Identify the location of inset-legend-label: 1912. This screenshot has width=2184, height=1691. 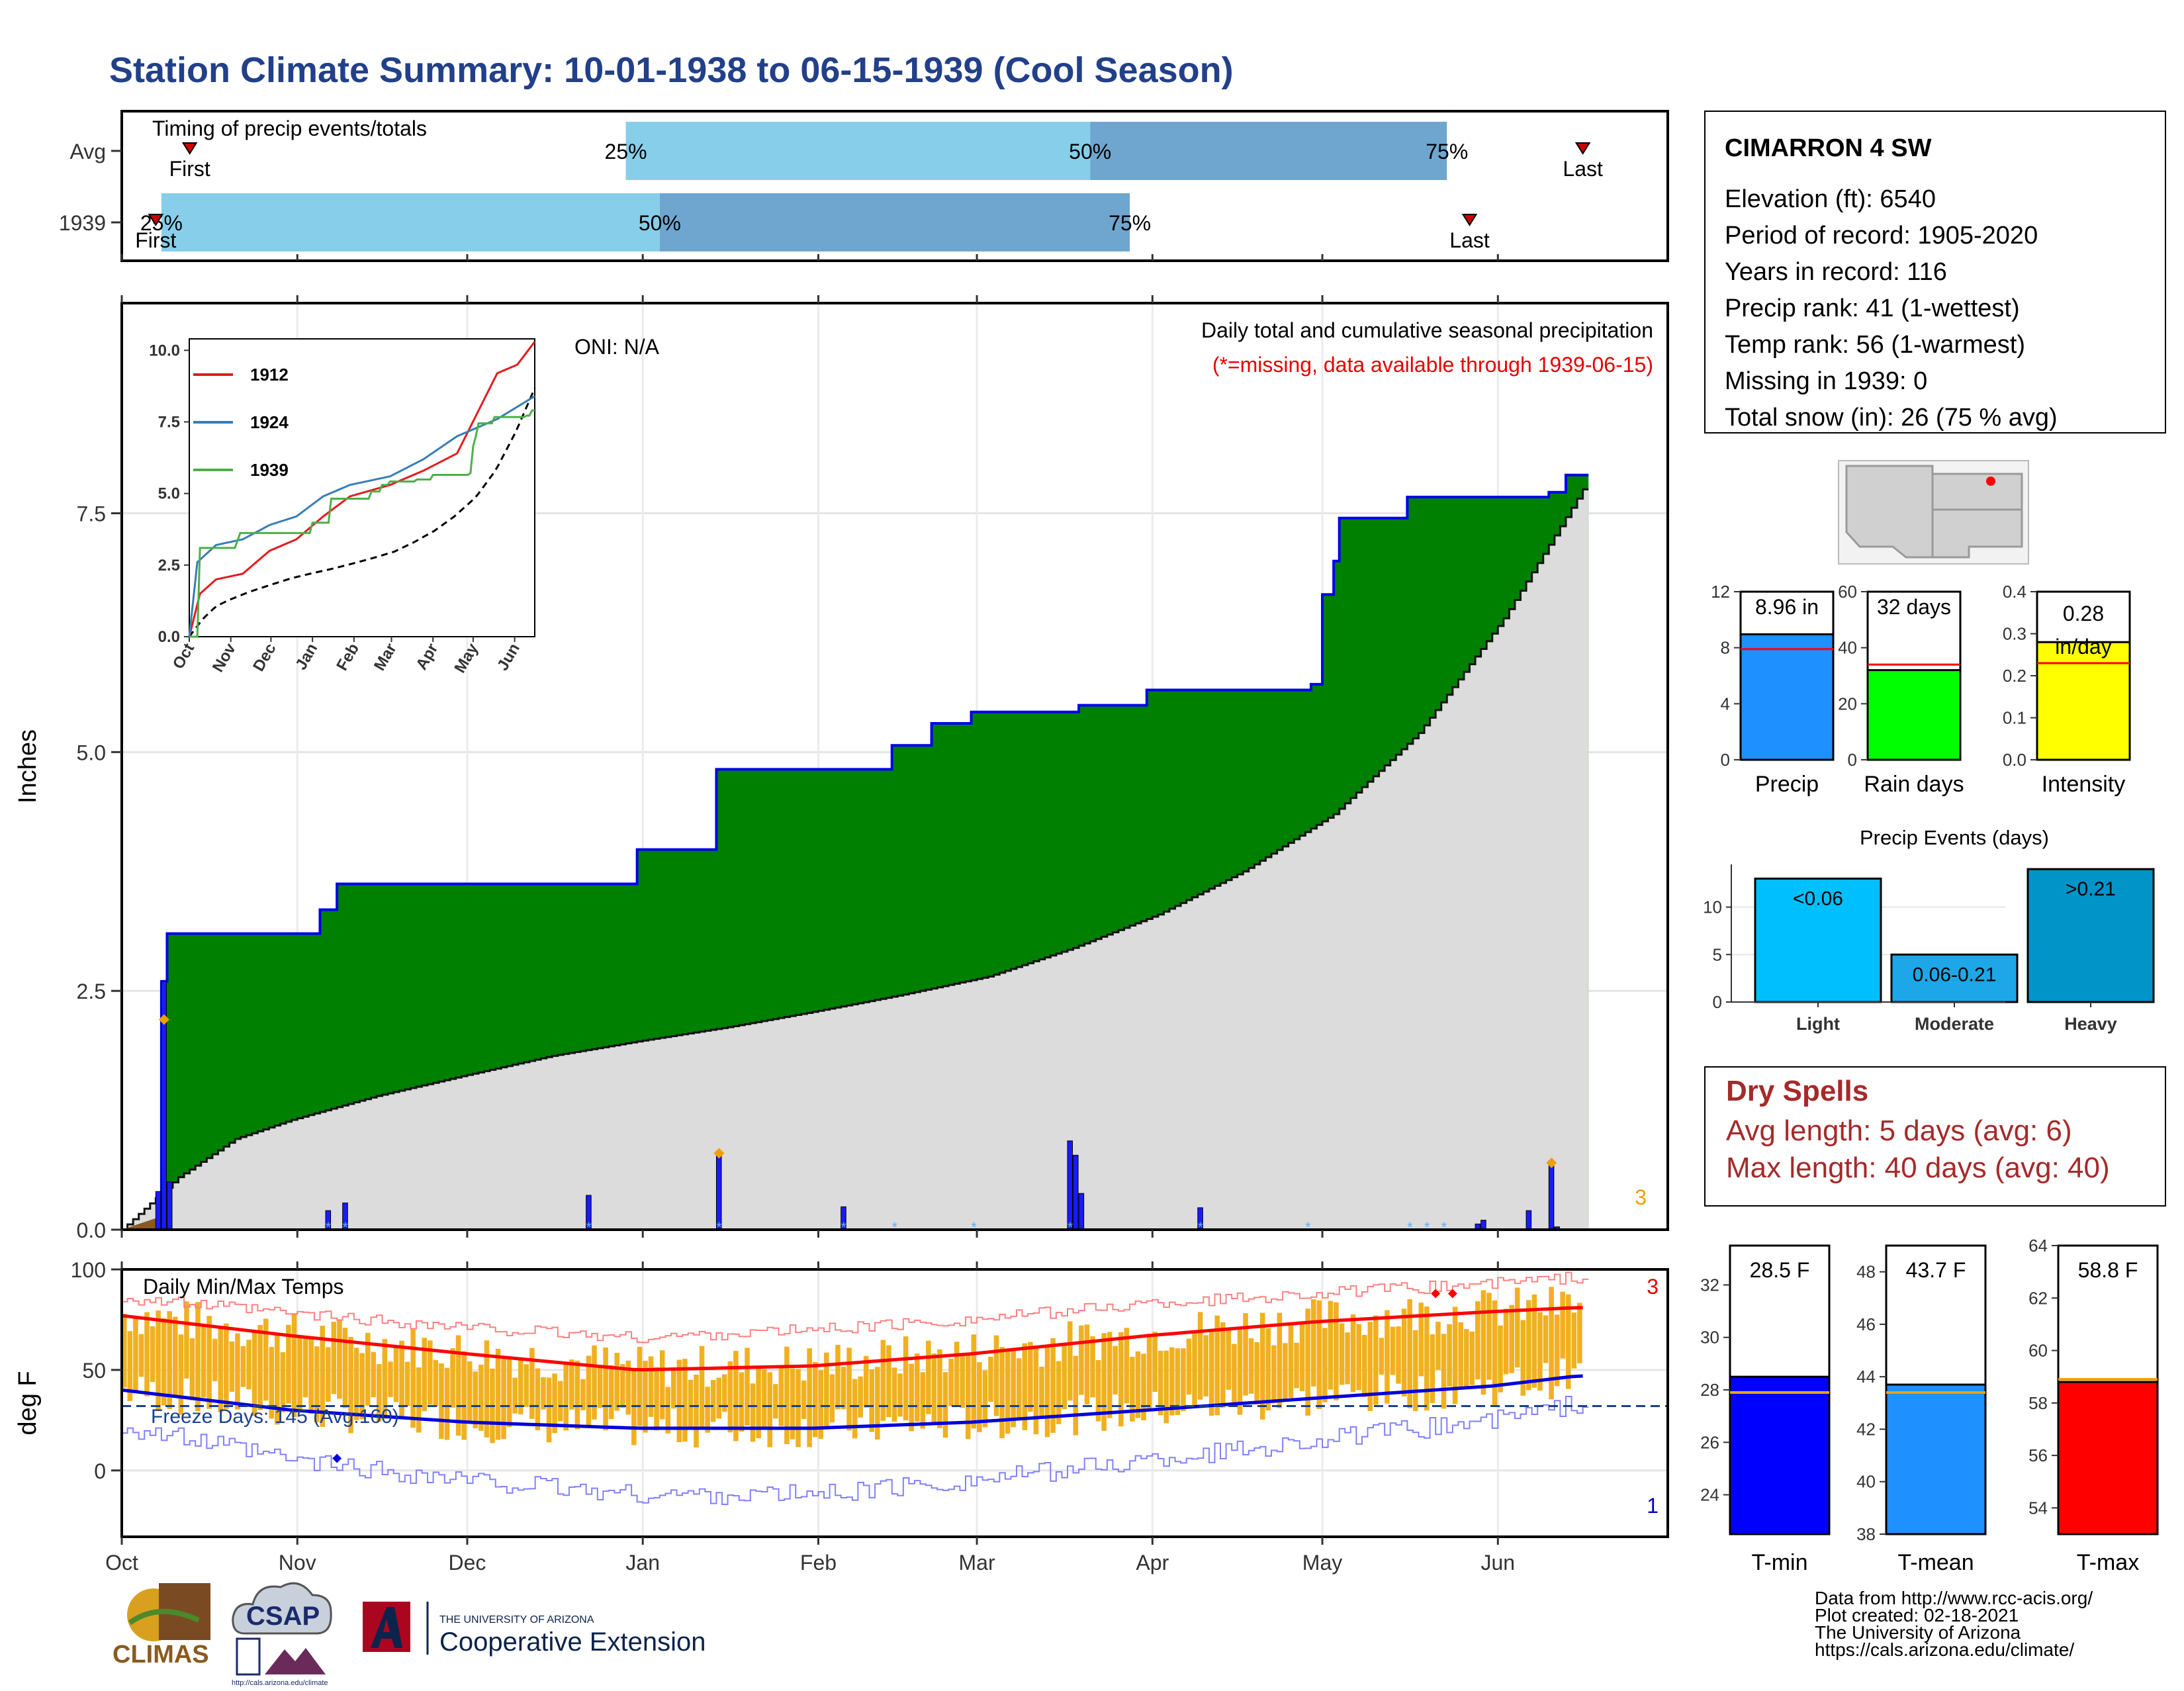
(269, 375).